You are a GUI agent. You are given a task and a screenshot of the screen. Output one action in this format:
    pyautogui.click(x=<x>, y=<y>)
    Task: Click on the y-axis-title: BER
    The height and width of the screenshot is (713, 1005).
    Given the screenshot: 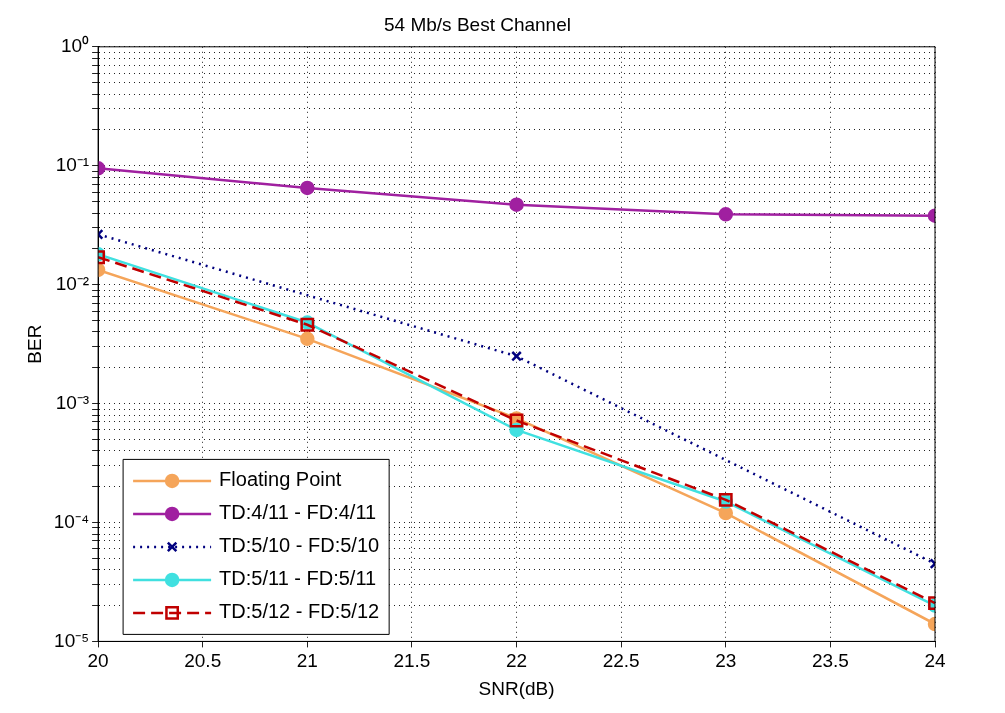 What is the action you would take?
    pyautogui.click(x=34, y=344)
    